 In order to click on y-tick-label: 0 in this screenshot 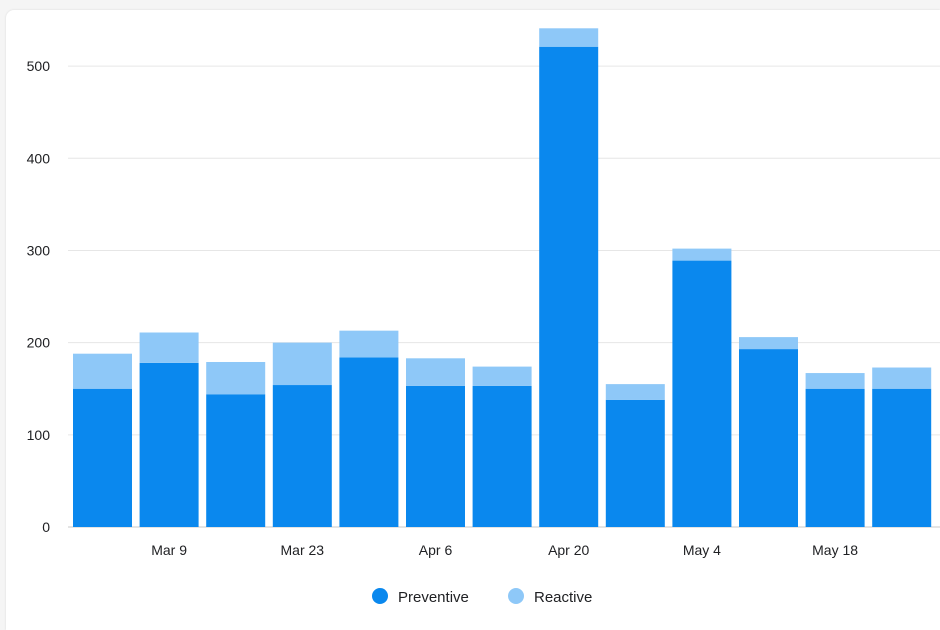, I will do `click(46, 527)`.